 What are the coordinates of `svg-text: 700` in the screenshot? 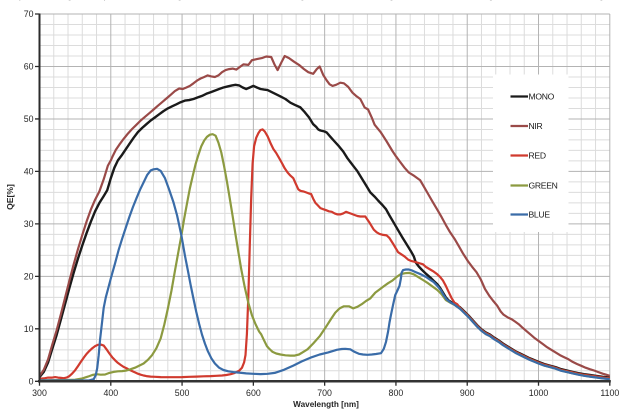 It's located at (324, 393).